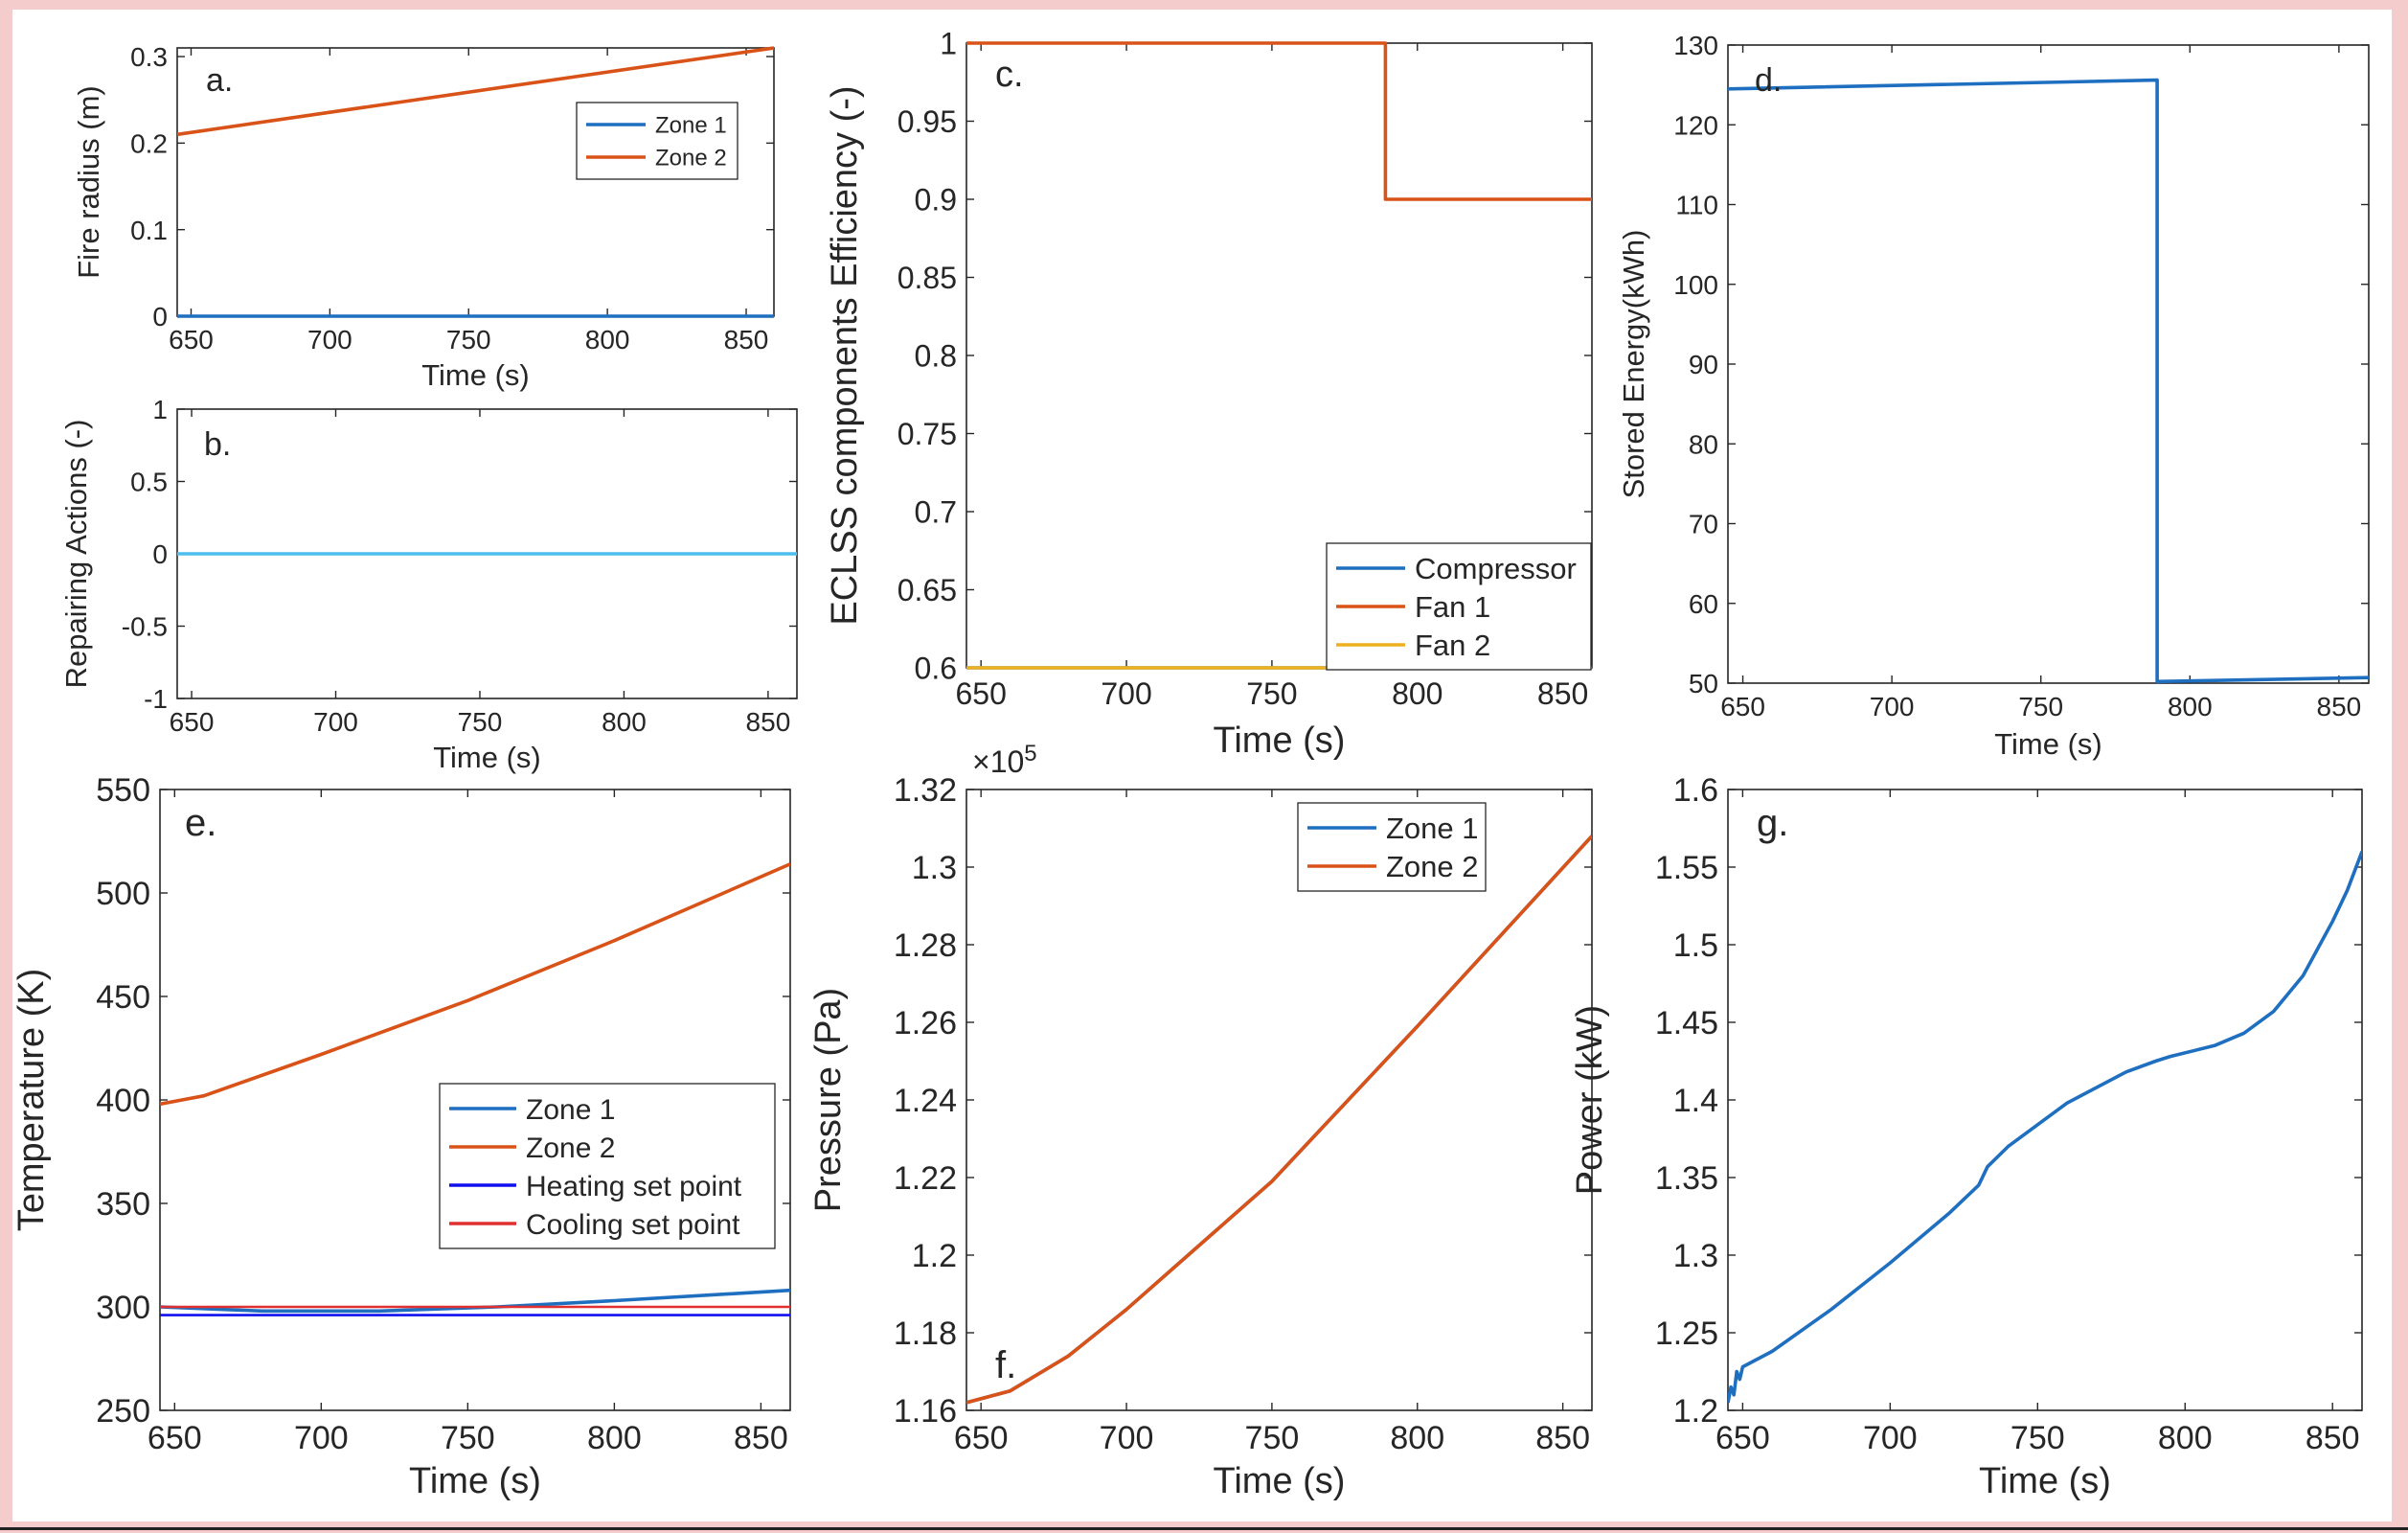 This screenshot has height=1533, width=2408. I want to click on panel-label: g., so click(1772, 823).